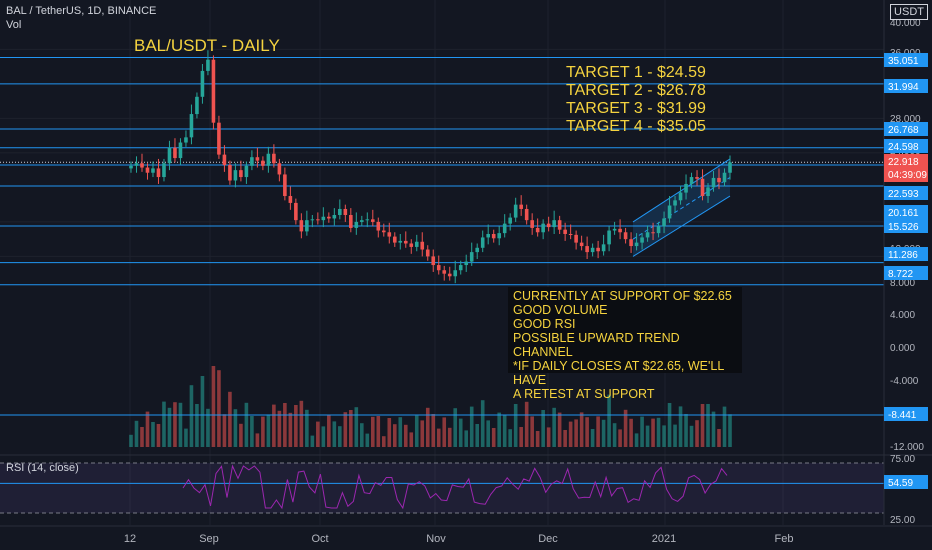 The height and width of the screenshot is (550, 932). I want to click on rsi-value-label: 54.59, so click(900, 483).